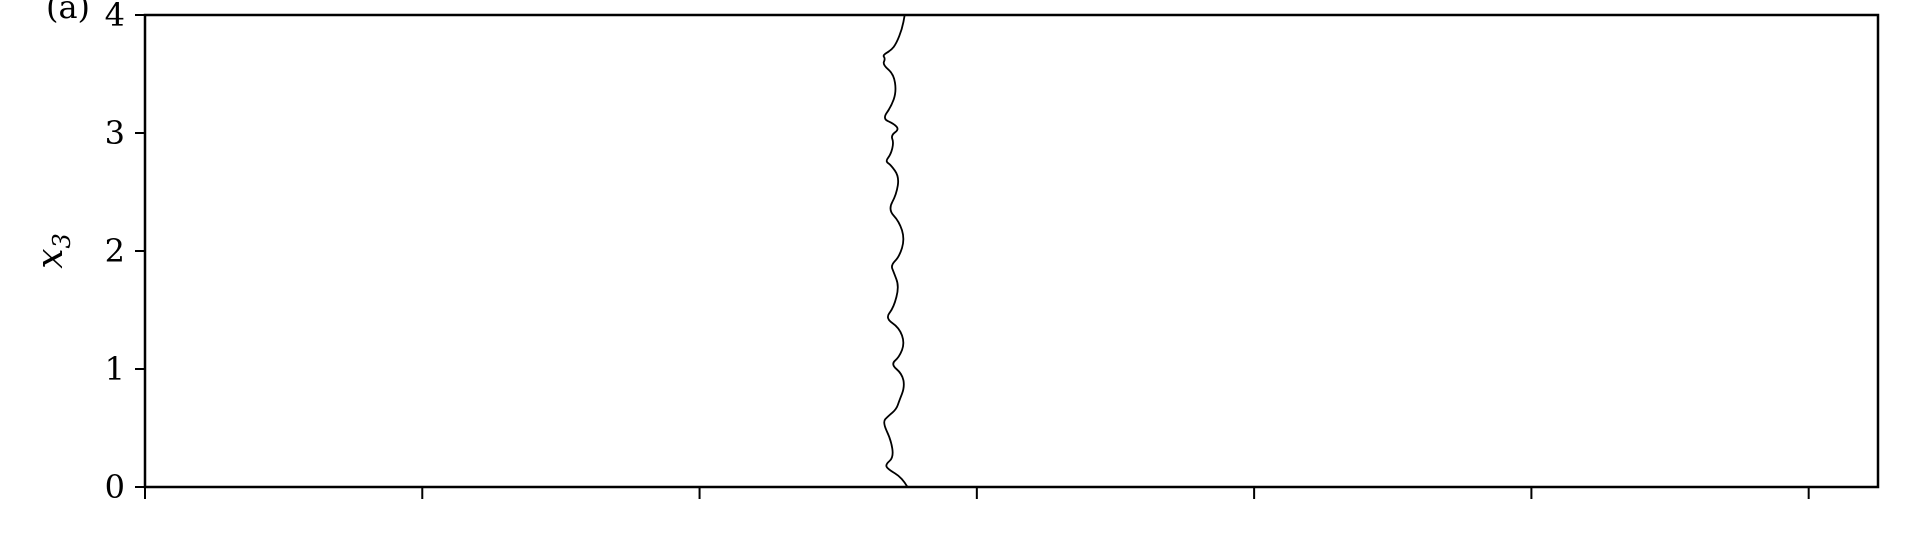 The image size is (1920, 540). Describe the element at coordinates (68, 13) in the screenshot. I see `panel-label: (a)` at that location.